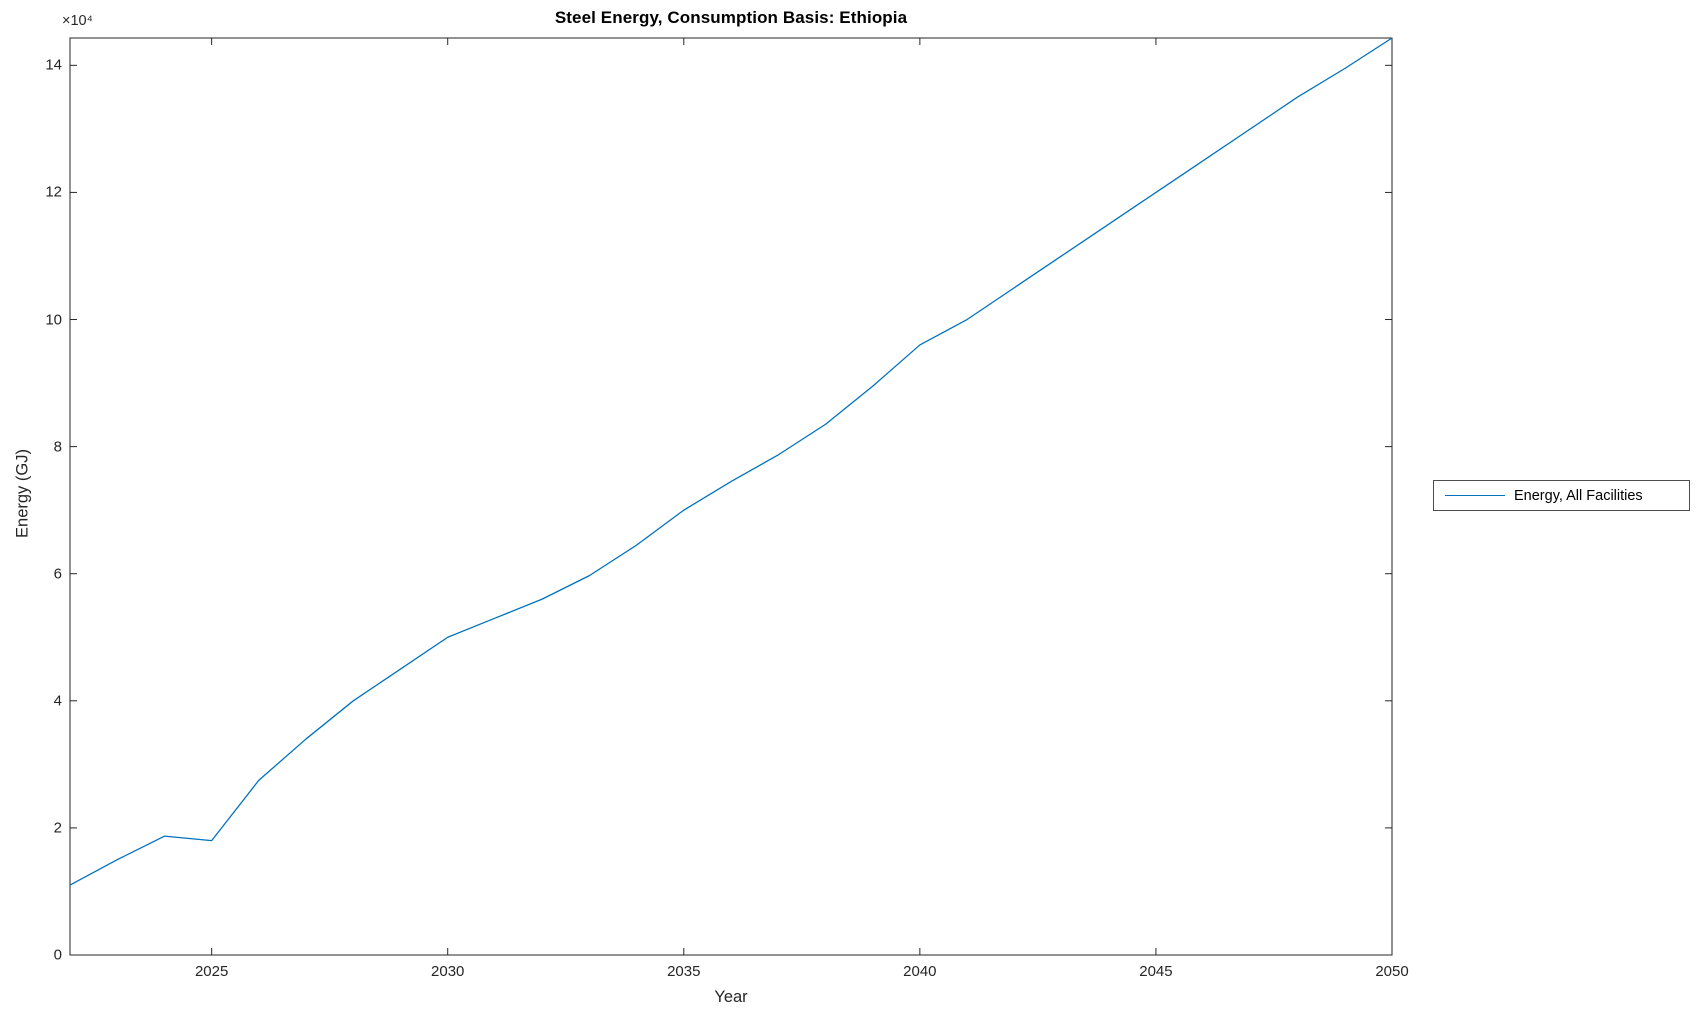  I want to click on y-tick-label: 6, so click(57, 574).